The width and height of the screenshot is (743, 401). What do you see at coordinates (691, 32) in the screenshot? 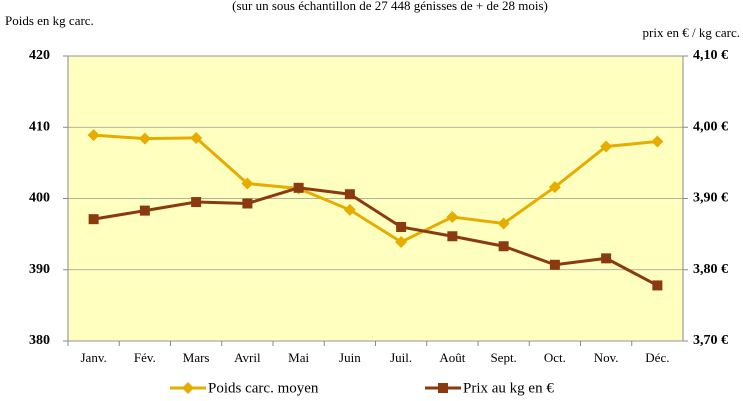
I see `y2-axis-label: prix en € / kg carc.` at bounding box center [691, 32].